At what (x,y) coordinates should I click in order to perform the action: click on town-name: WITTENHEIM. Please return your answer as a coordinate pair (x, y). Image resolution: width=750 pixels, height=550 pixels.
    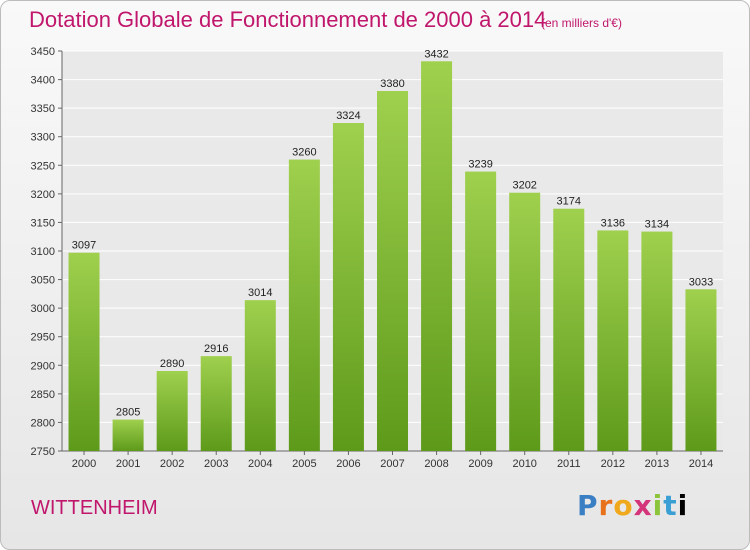
    Looking at the image, I should click on (94, 508).